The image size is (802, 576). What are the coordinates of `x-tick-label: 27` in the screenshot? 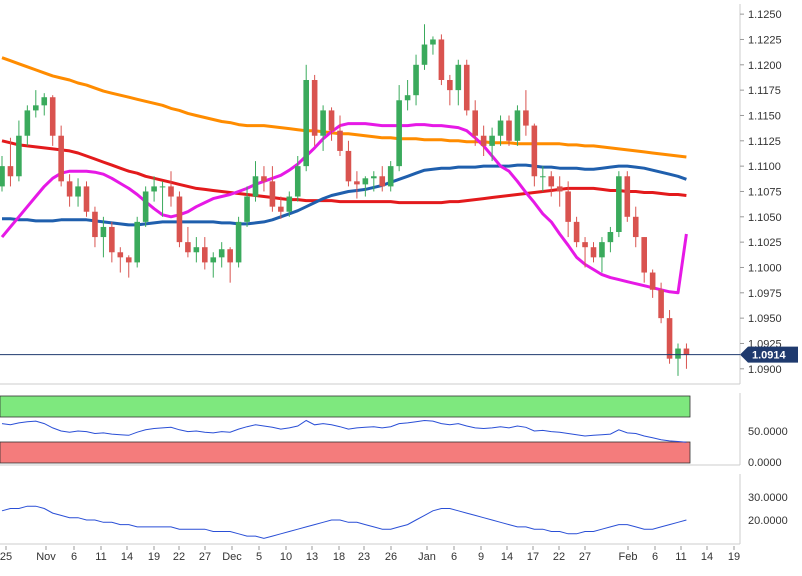 It's located at (205, 557).